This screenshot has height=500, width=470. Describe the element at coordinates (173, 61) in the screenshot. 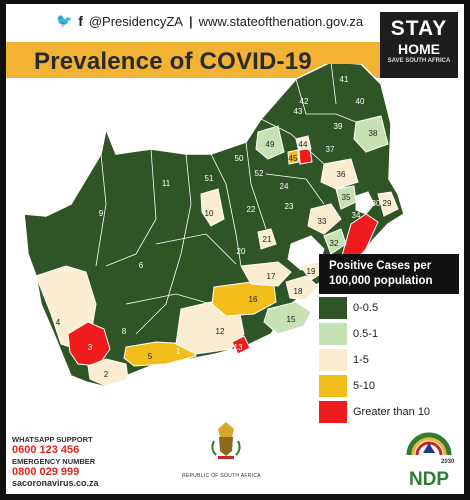

I see `page-title: Prevalence of COVID-19` at that location.